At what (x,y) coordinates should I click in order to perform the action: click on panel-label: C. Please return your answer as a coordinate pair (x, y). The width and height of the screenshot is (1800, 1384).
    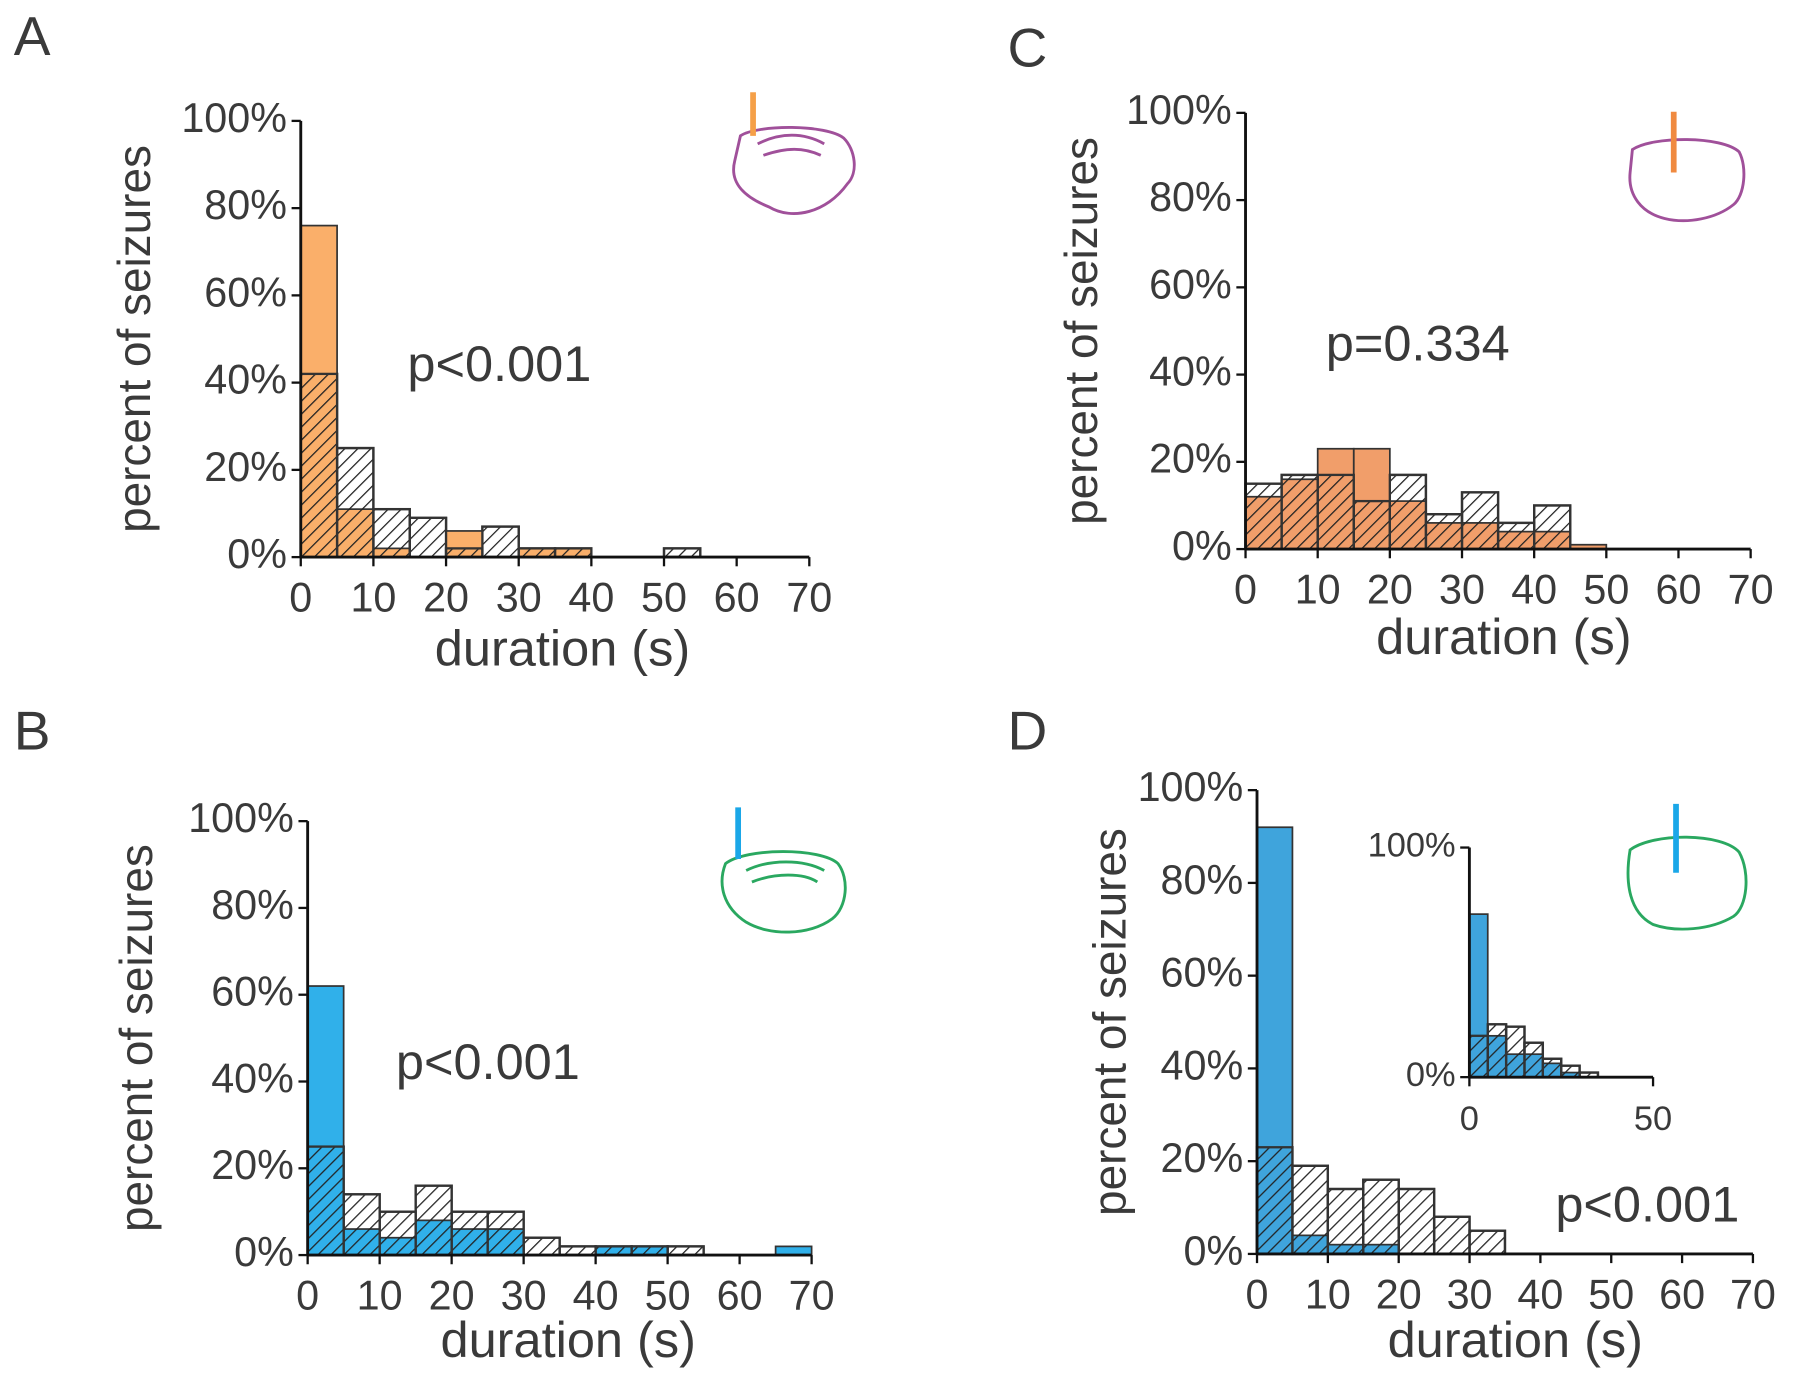
    Looking at the image, I should click on (1028, 48).